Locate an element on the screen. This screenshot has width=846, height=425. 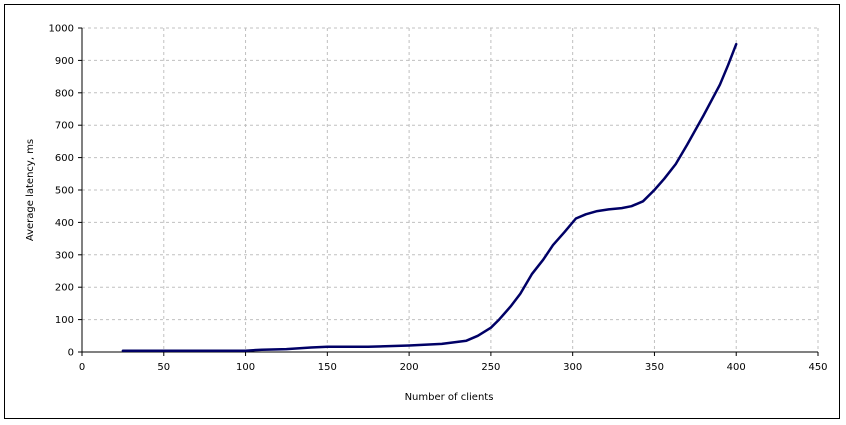
y-tick-label-1: 100 is located at coordinates (64, 320).